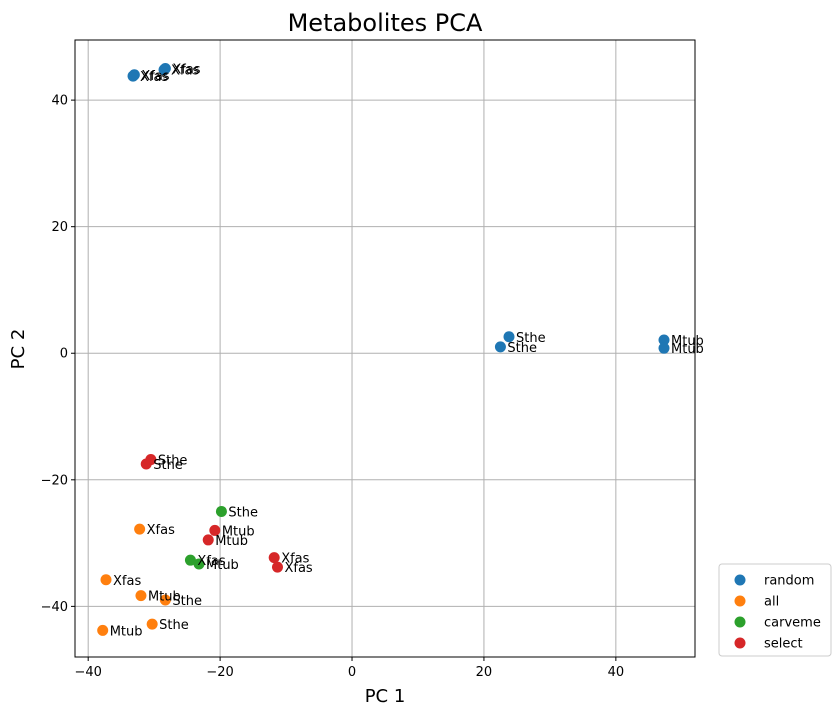  Describe the element at coordinates (58, 354) in the screenshot. I see `y-axis-ticks: −40 −20 0 20 40` at that location.